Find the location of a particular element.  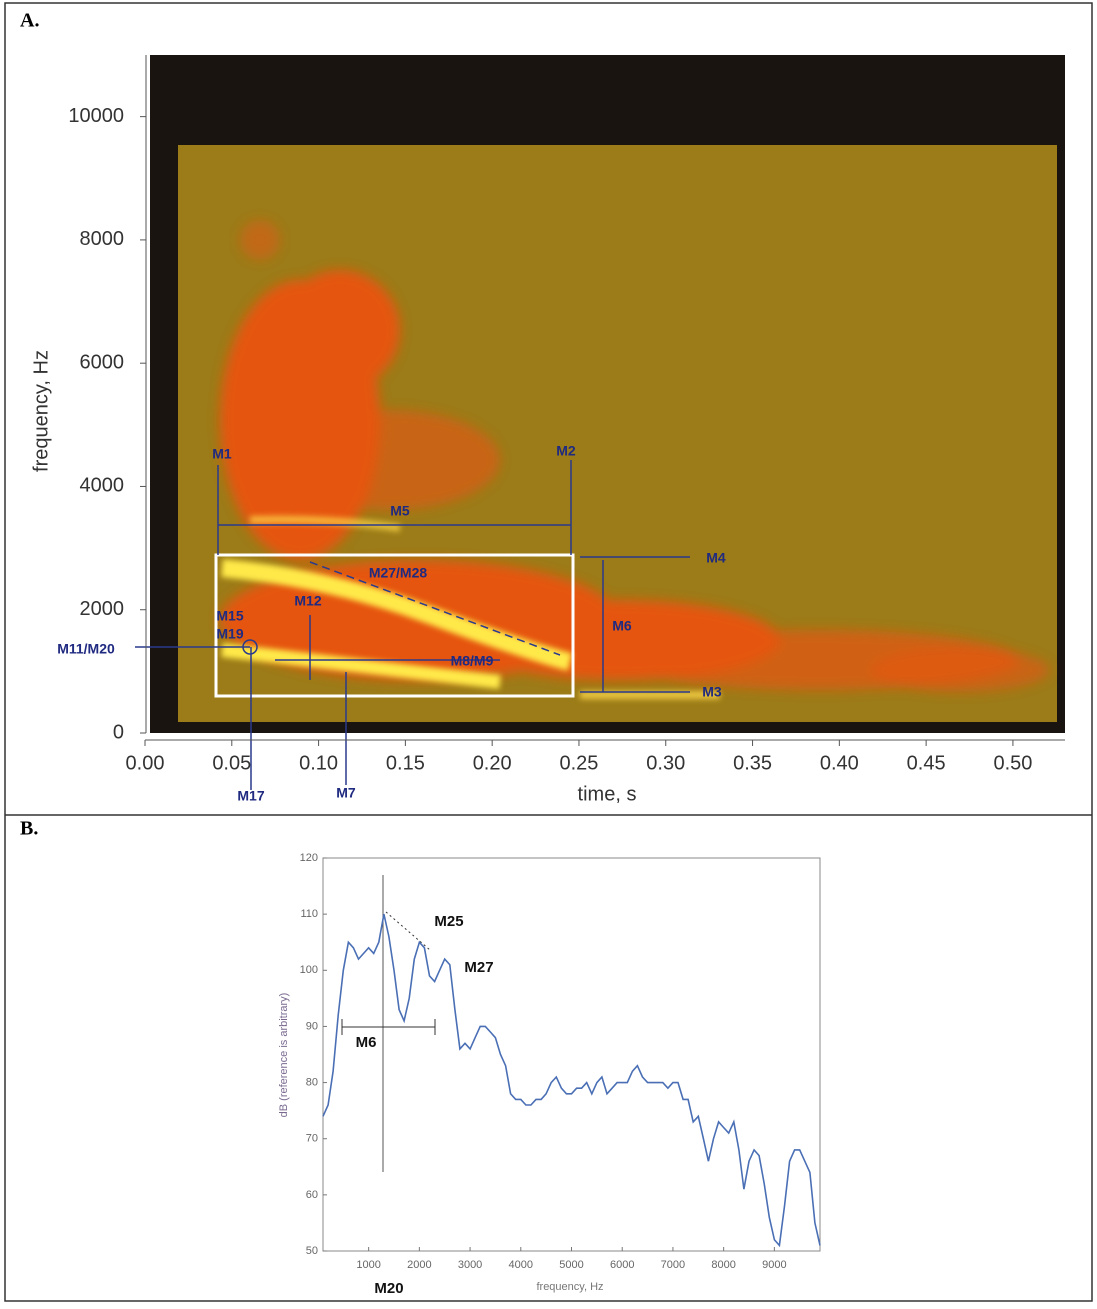

panel-label: A. is located at coordinates (29, 21).